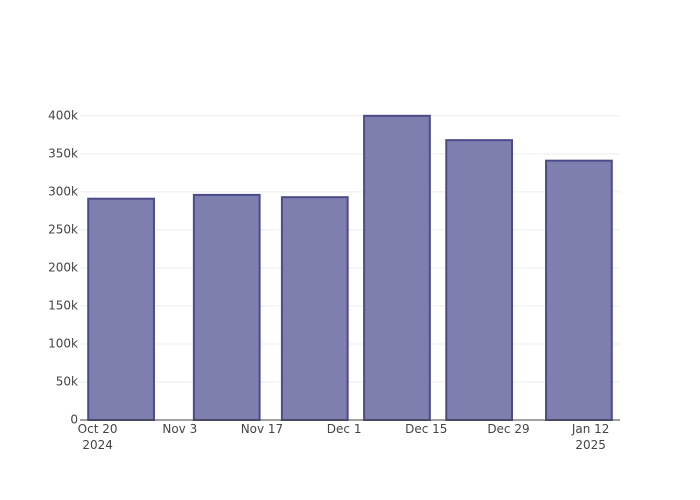  I want to click on y-tick-label: 350k, so click(63, 153).